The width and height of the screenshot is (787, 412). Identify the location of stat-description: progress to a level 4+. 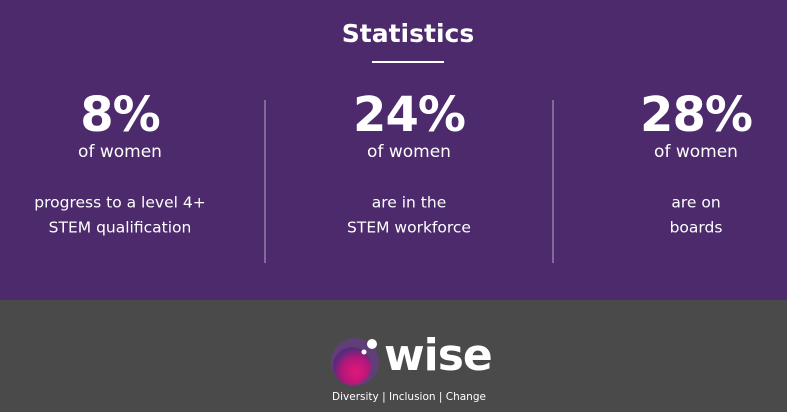
(119, 203).